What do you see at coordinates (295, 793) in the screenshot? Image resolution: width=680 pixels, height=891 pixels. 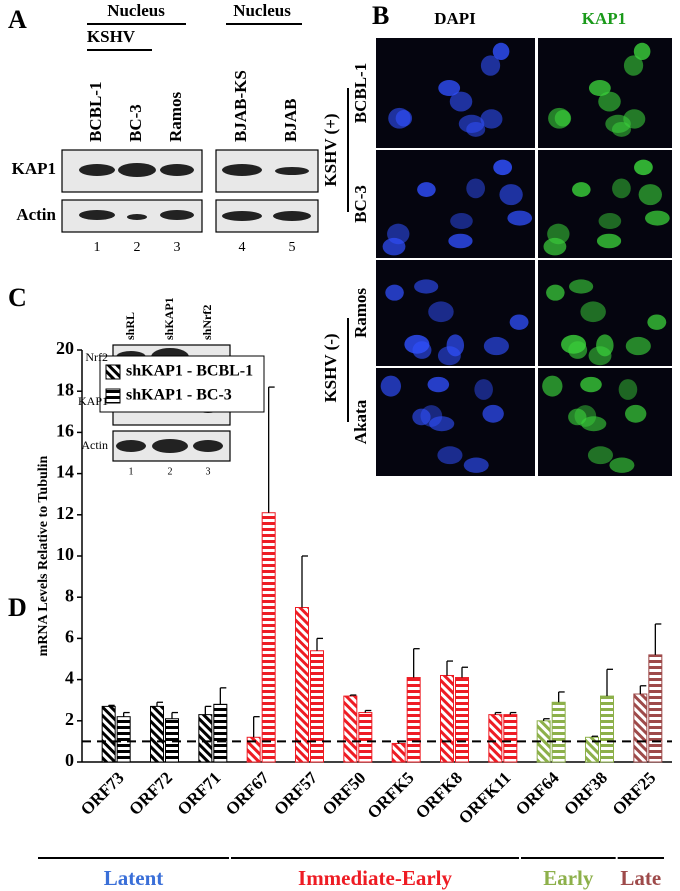 I see `x-tick-label: ORF57` at bounding box center [295, 793].